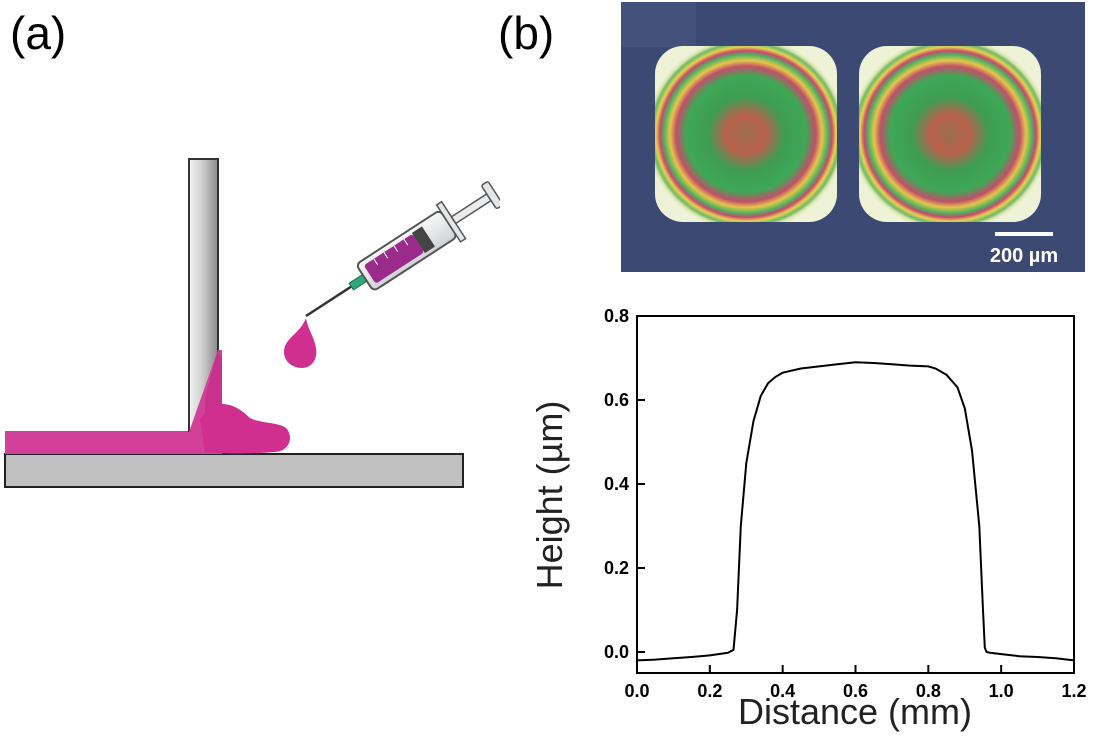  I want to click on ink-film, so click(100, 442).